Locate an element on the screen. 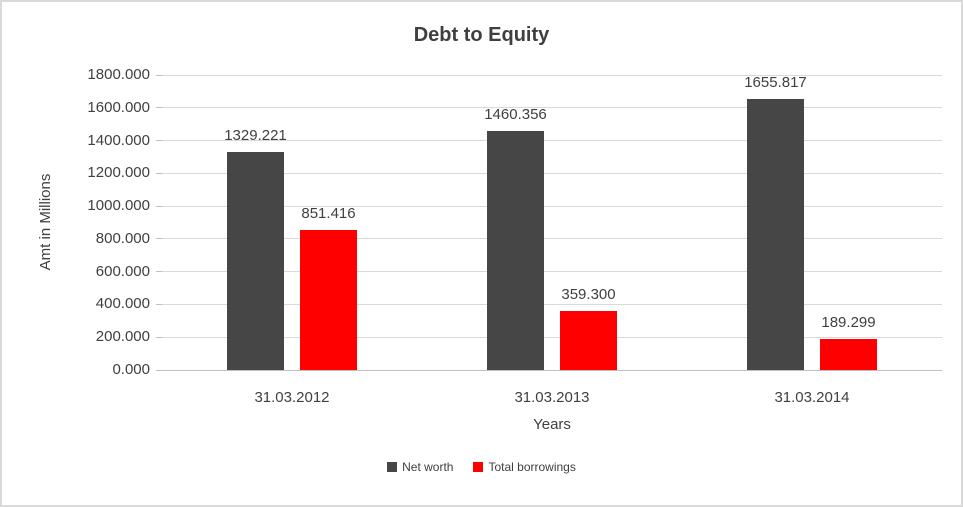  x-category-label: 31.03.2014 is located at coordinates (812, 397).